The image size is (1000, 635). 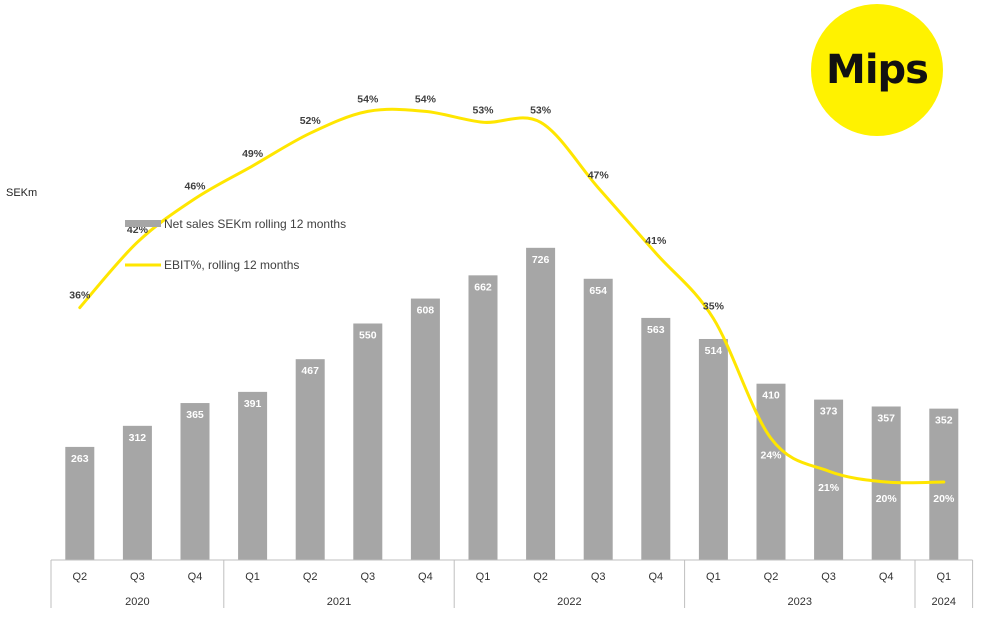 What do you see at coordinates (655, 577) in the screenshot?
I see `x-tick-label-10: Q4` at bounding box center [655, 577].